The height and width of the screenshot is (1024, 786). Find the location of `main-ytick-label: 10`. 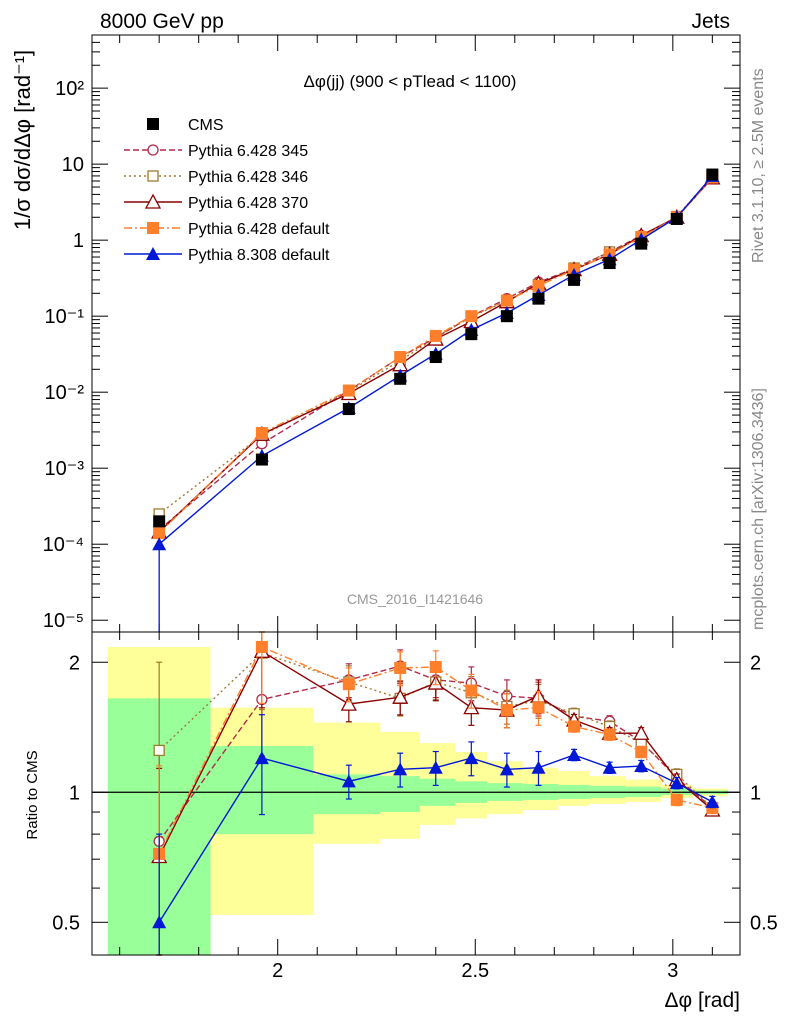

main-ytick-label: 10 is located at coordinates (73, 165).